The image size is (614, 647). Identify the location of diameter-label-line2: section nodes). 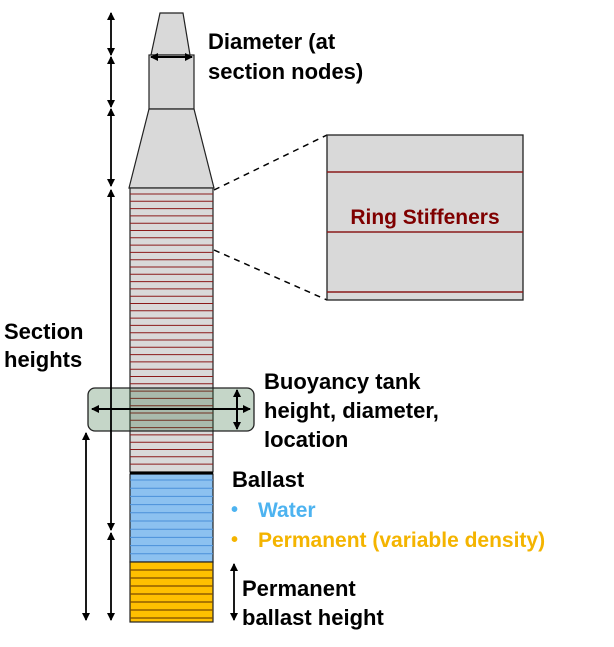
(285, 71).